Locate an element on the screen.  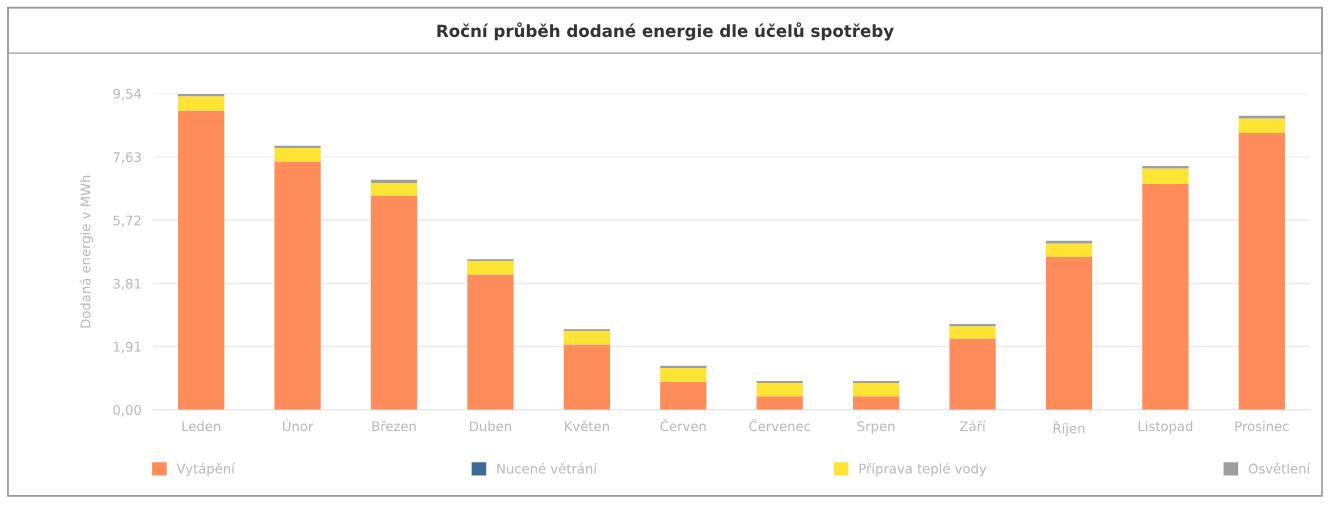
y-tick-label: 3,81 is located at coordinates (127, 284).